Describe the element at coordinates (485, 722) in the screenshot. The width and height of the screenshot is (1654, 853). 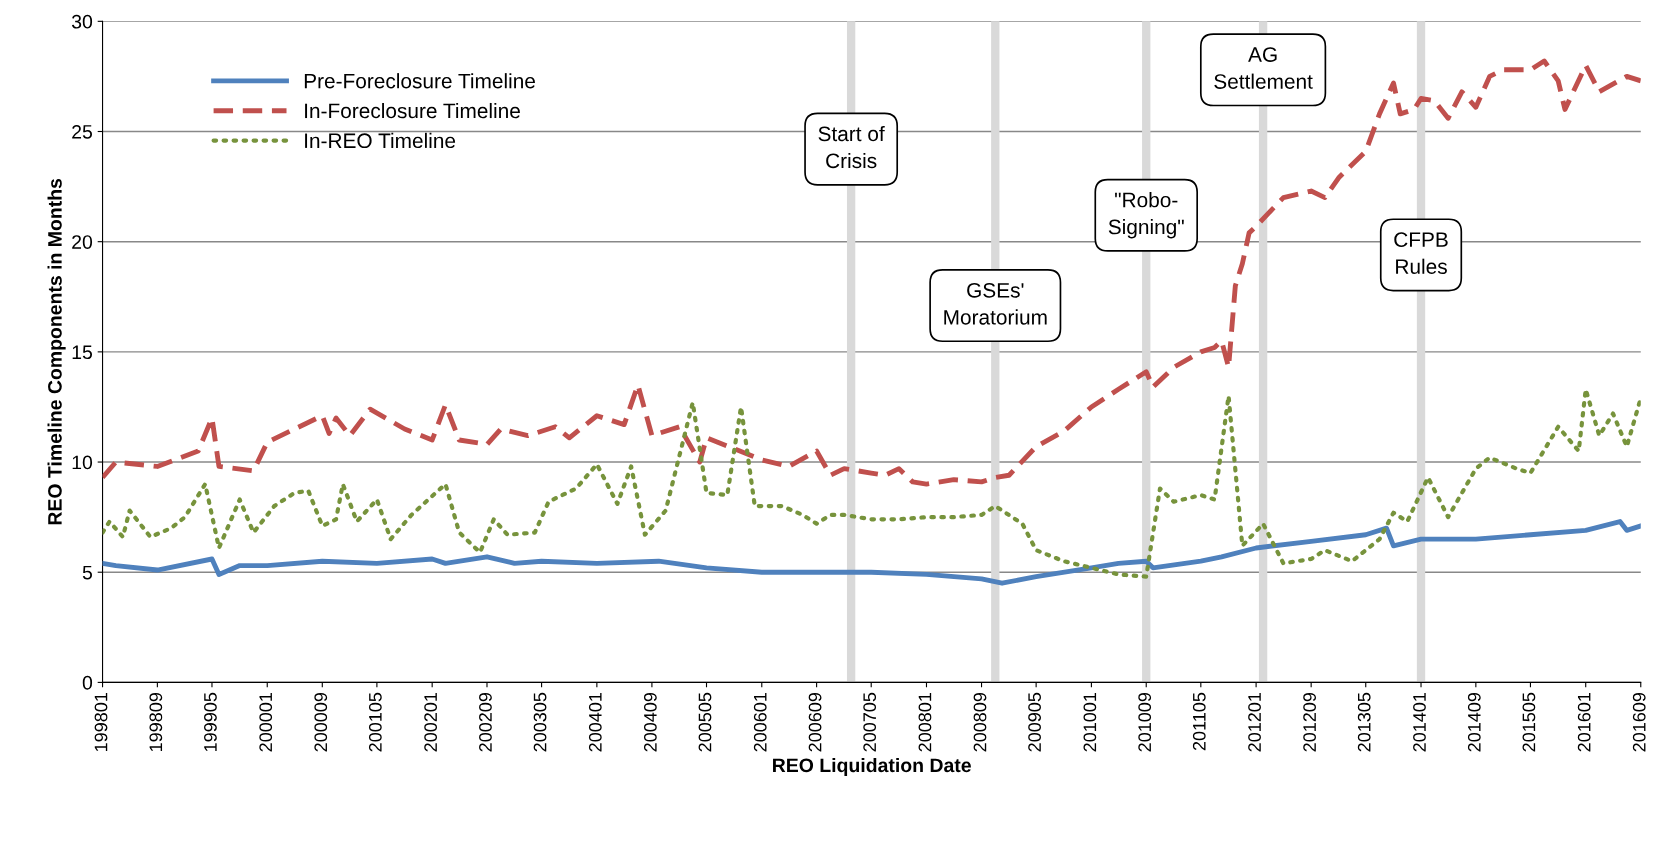
I see `x-tick-label: 200209` at that location.